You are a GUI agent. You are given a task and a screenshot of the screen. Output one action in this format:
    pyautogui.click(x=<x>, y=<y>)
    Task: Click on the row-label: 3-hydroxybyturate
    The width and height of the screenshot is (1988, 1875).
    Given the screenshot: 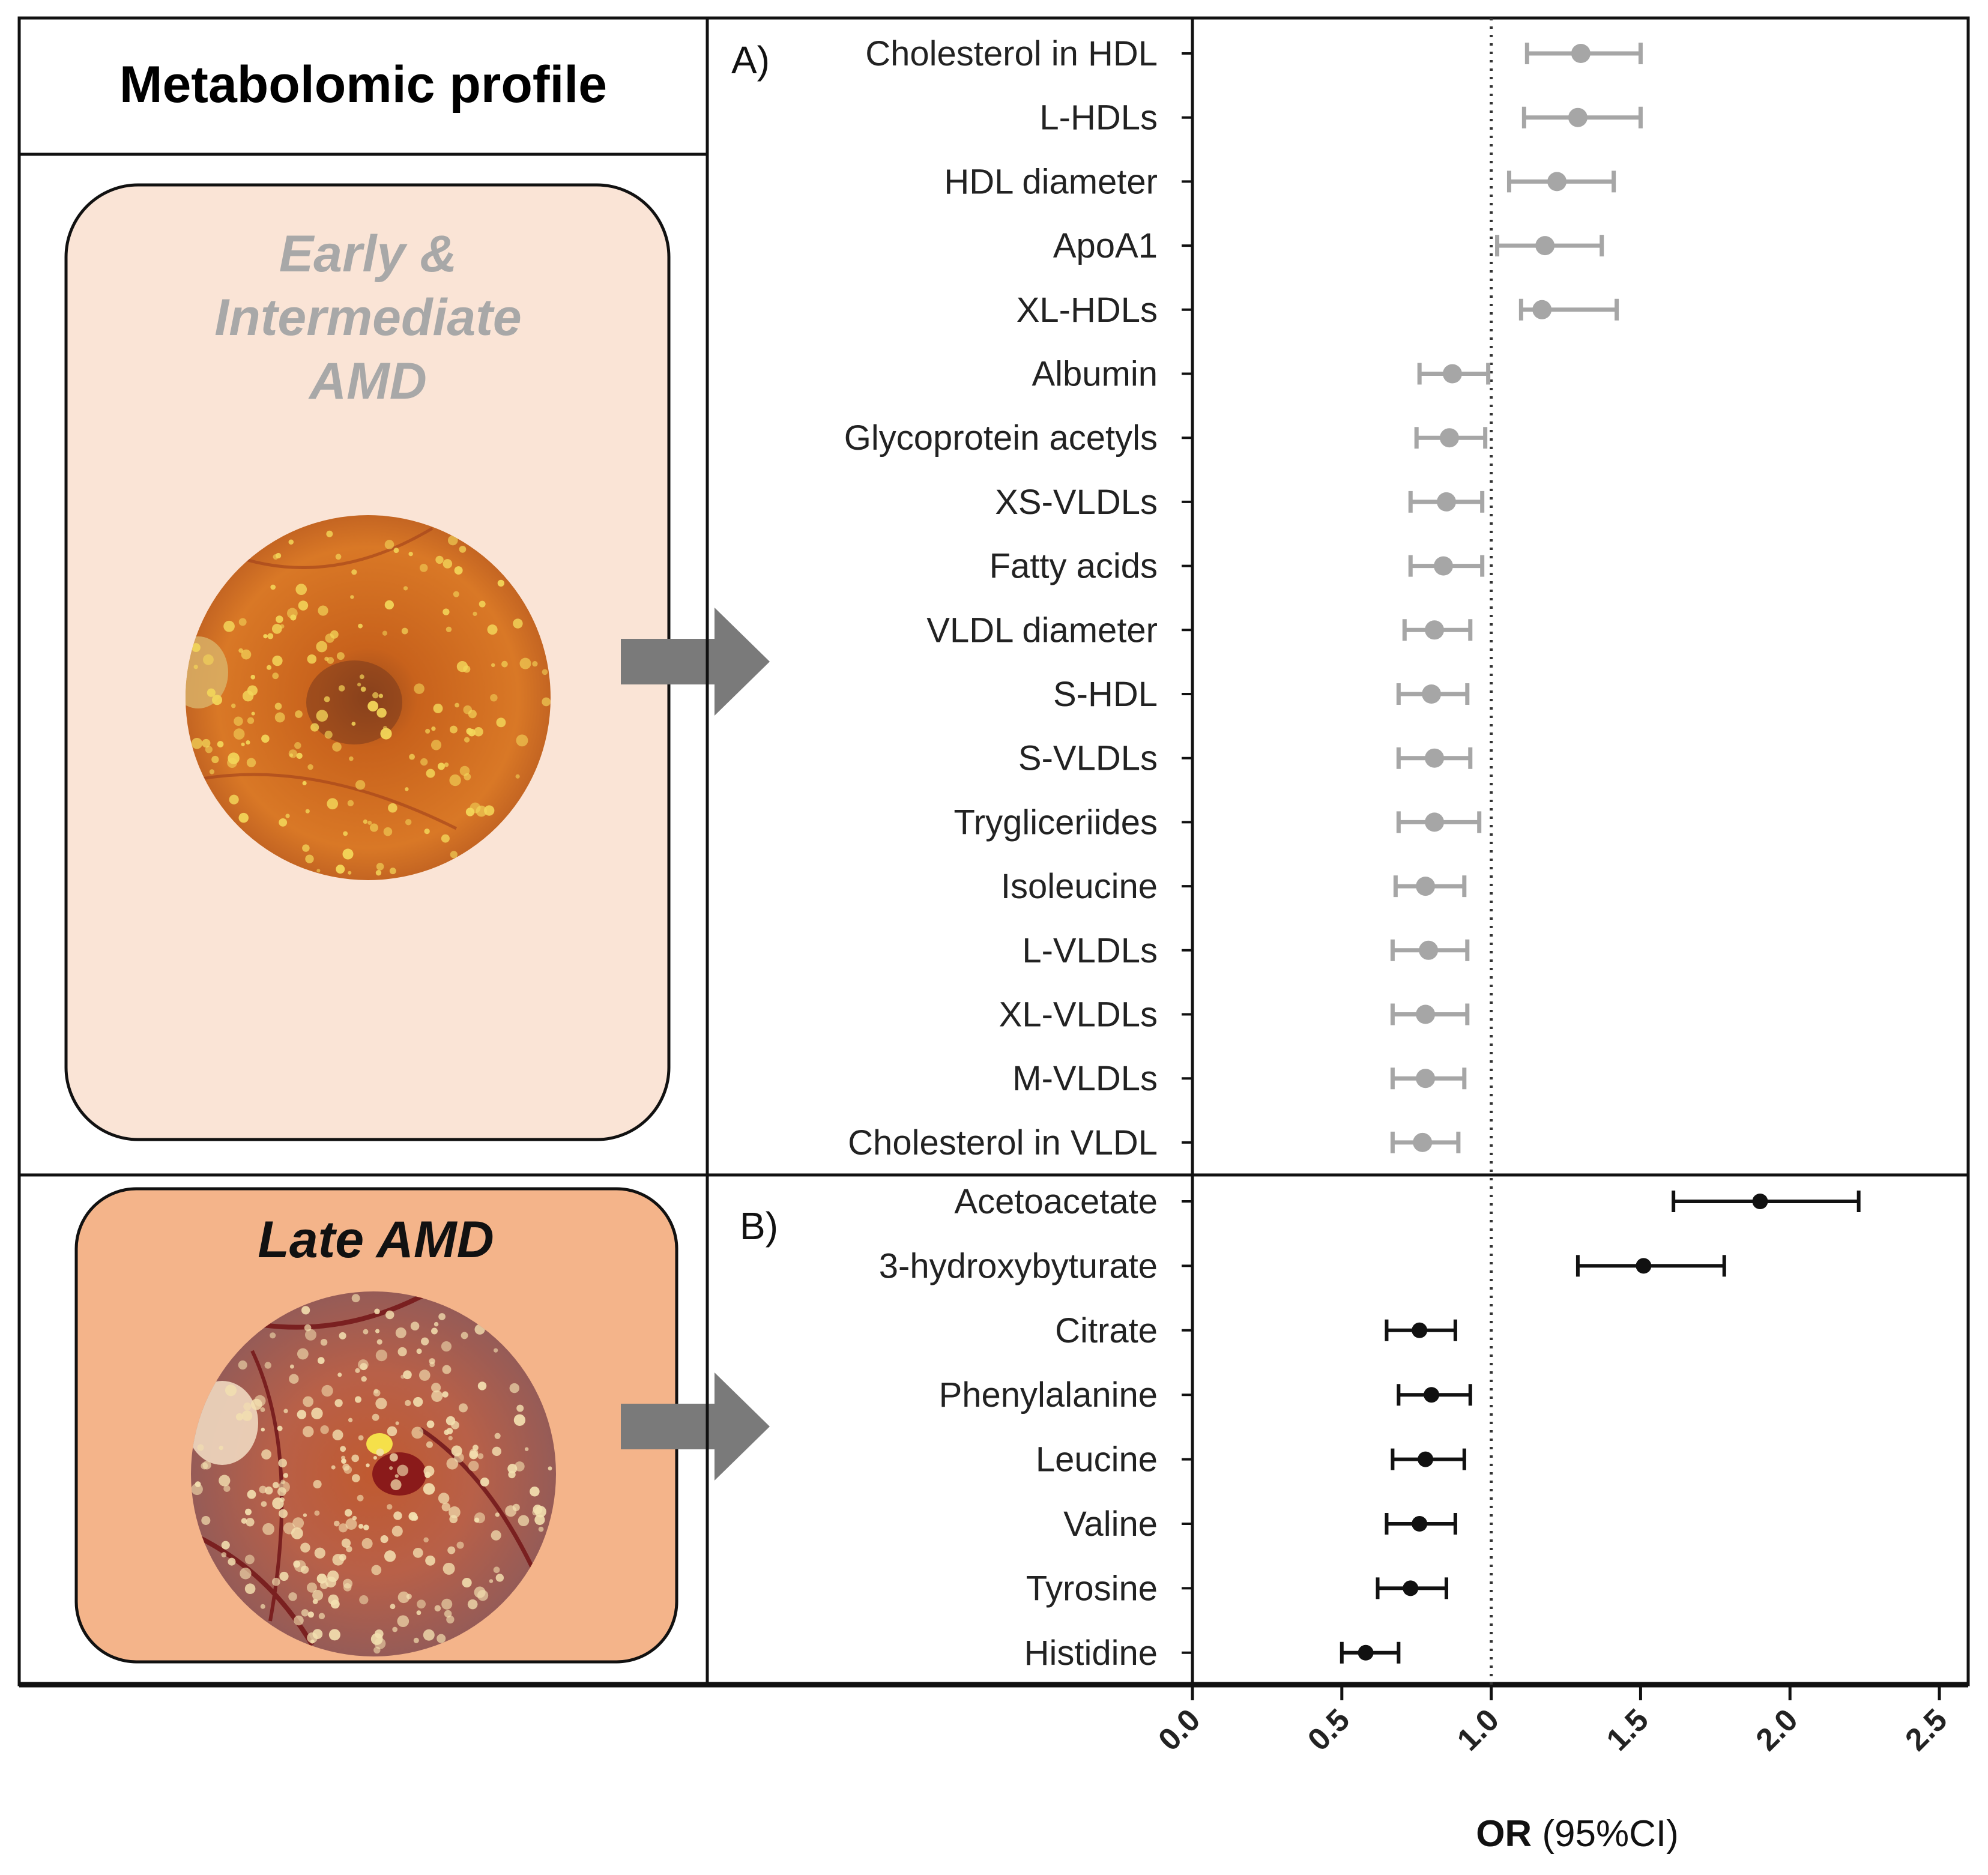 What is the action you would take?
    pyautogui.click(x=1018, y=1265)
    